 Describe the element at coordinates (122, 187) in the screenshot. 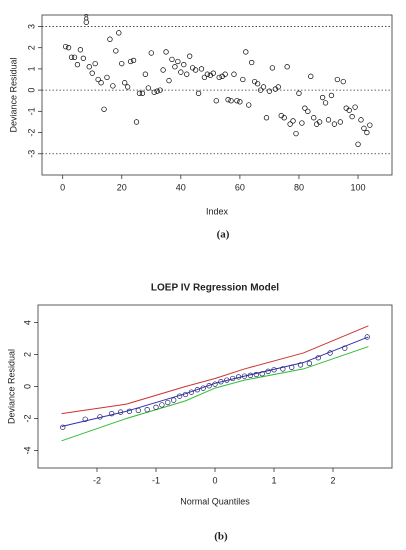

I see `x-tick-label: 20` at that location.